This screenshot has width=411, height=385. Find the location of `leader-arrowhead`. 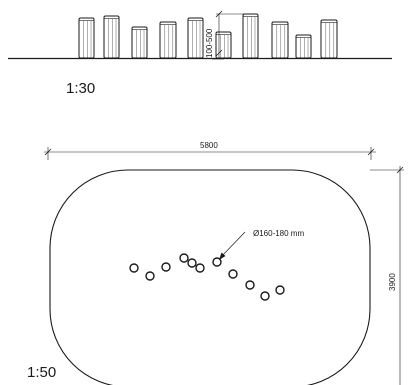

leader-arrowhead is located at coordinates (222, 256).